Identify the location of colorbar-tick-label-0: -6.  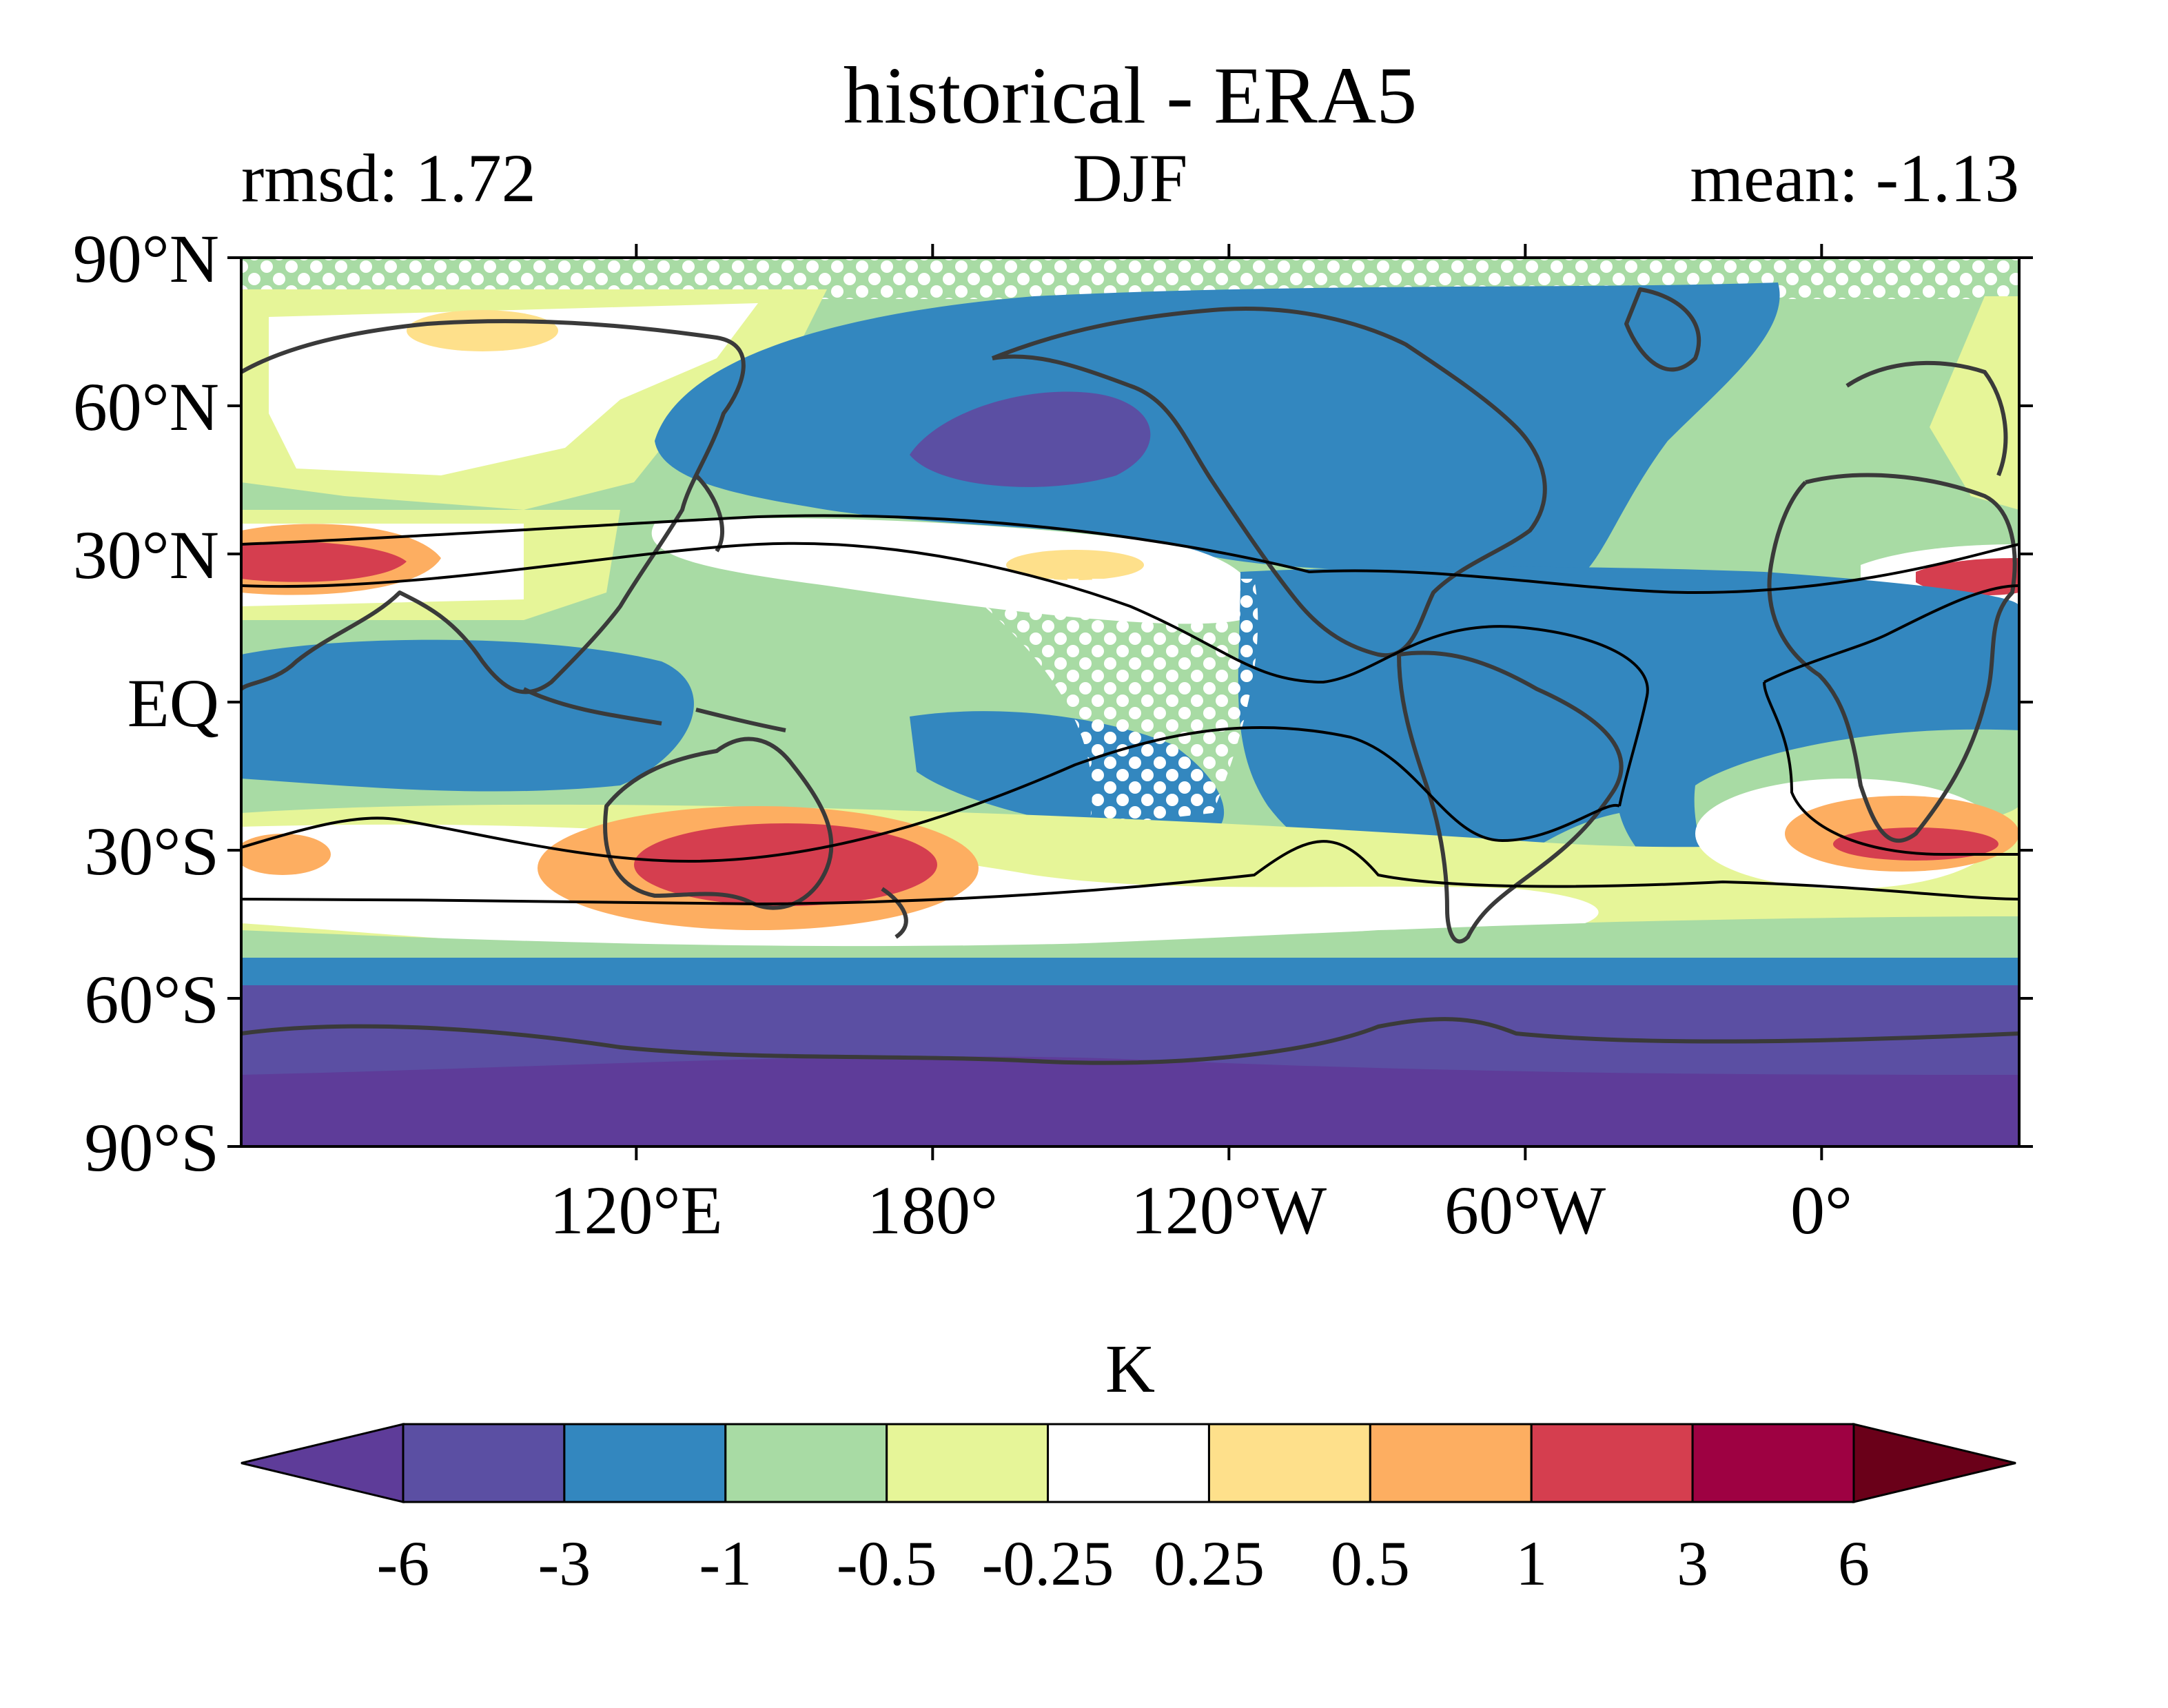
(403, 1563).